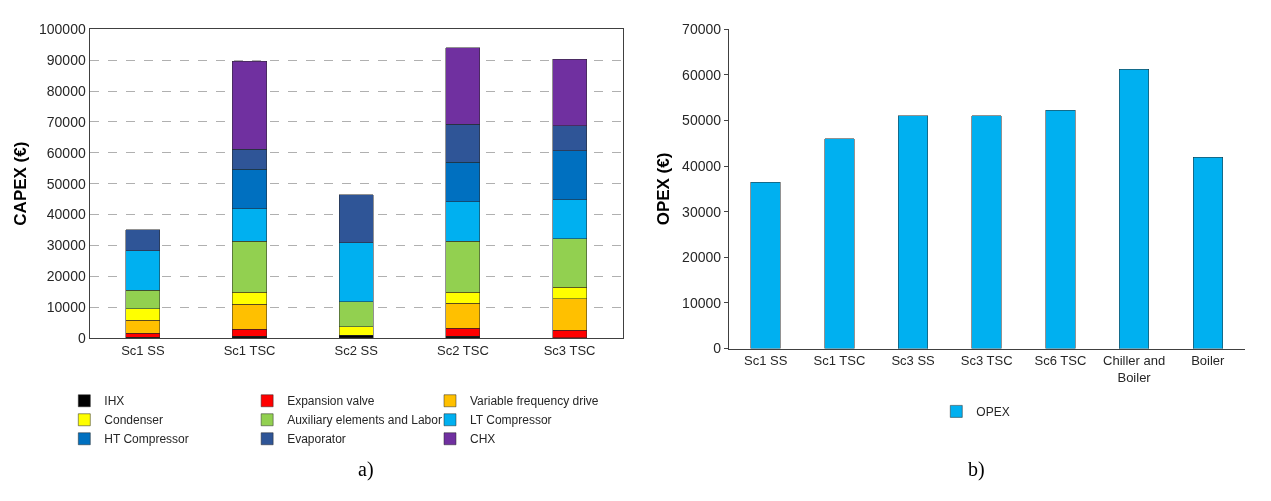 This screenshot has height=501, width=1271. I want to click on x-tick-label: Chiller and Boiler, so click(1134, 369).